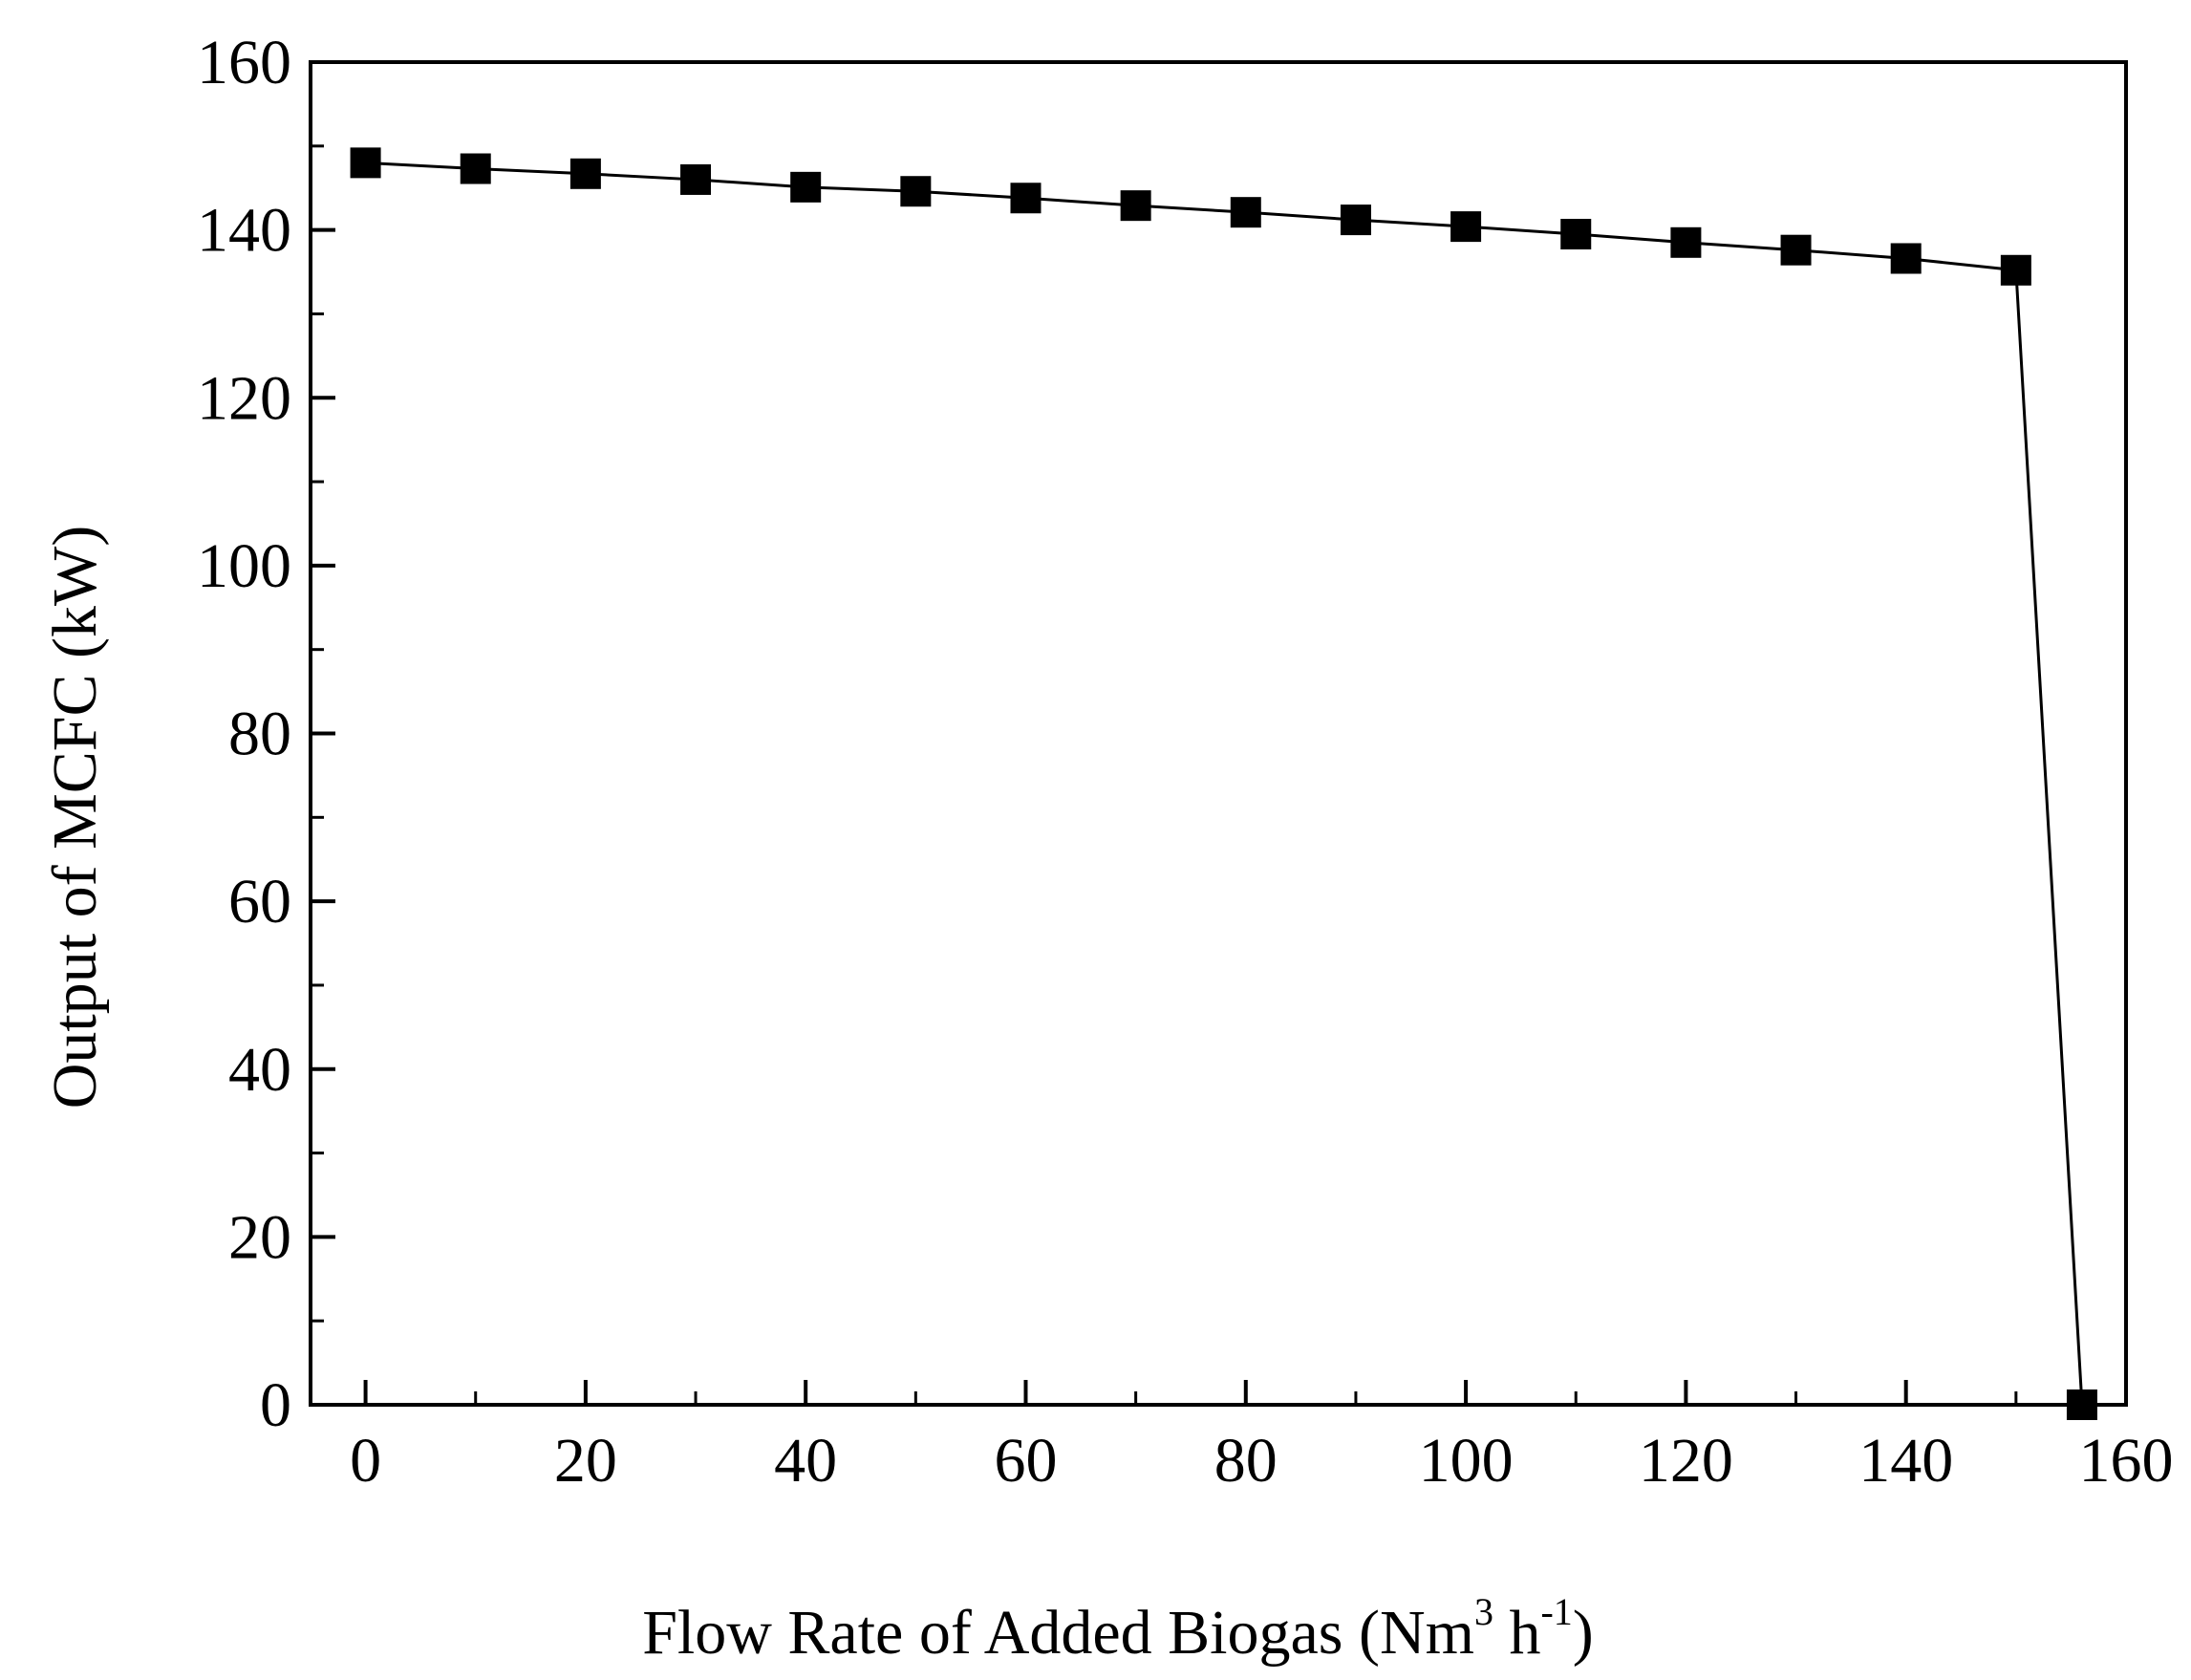 The width and height of the screenshot is (2191, 1680). Describe the element at coordinates (275, 1405) in the screenshot. I see `y-tick-label: 0` at that location.